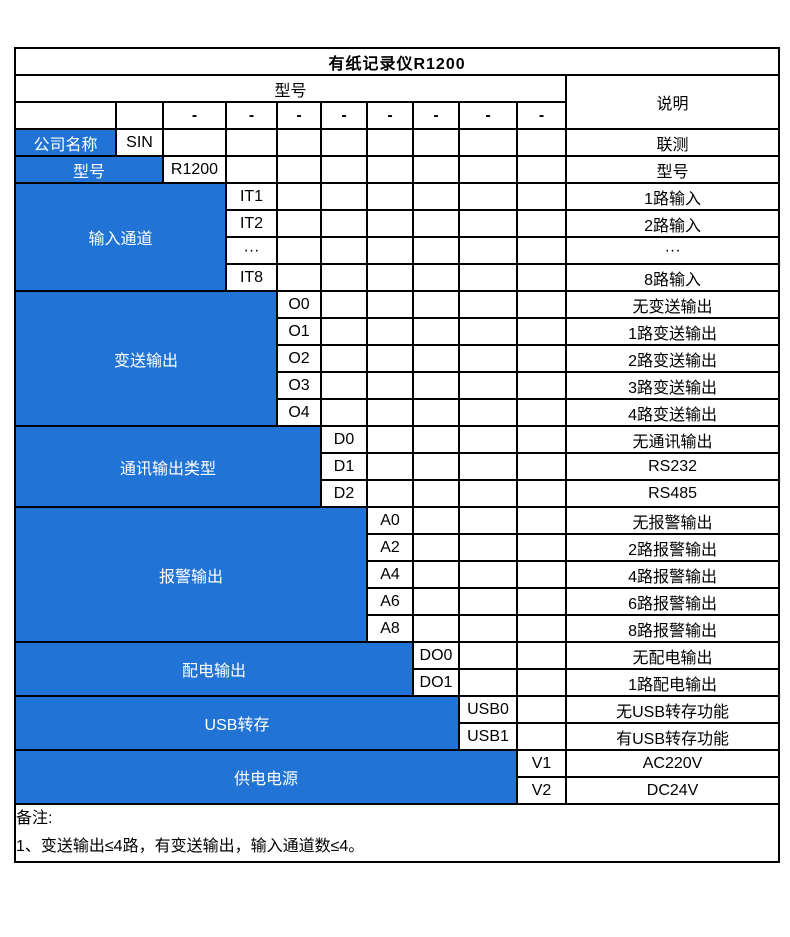 The image size is (790, 937). I want to click on desc-cell: AC220V, so click(672, 763).